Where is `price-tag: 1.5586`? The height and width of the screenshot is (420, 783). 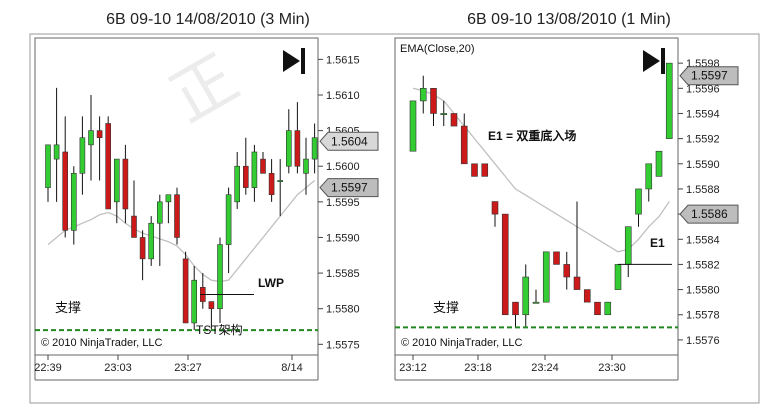 price-tag: 1.5586 is located at coordinates (709, 214).